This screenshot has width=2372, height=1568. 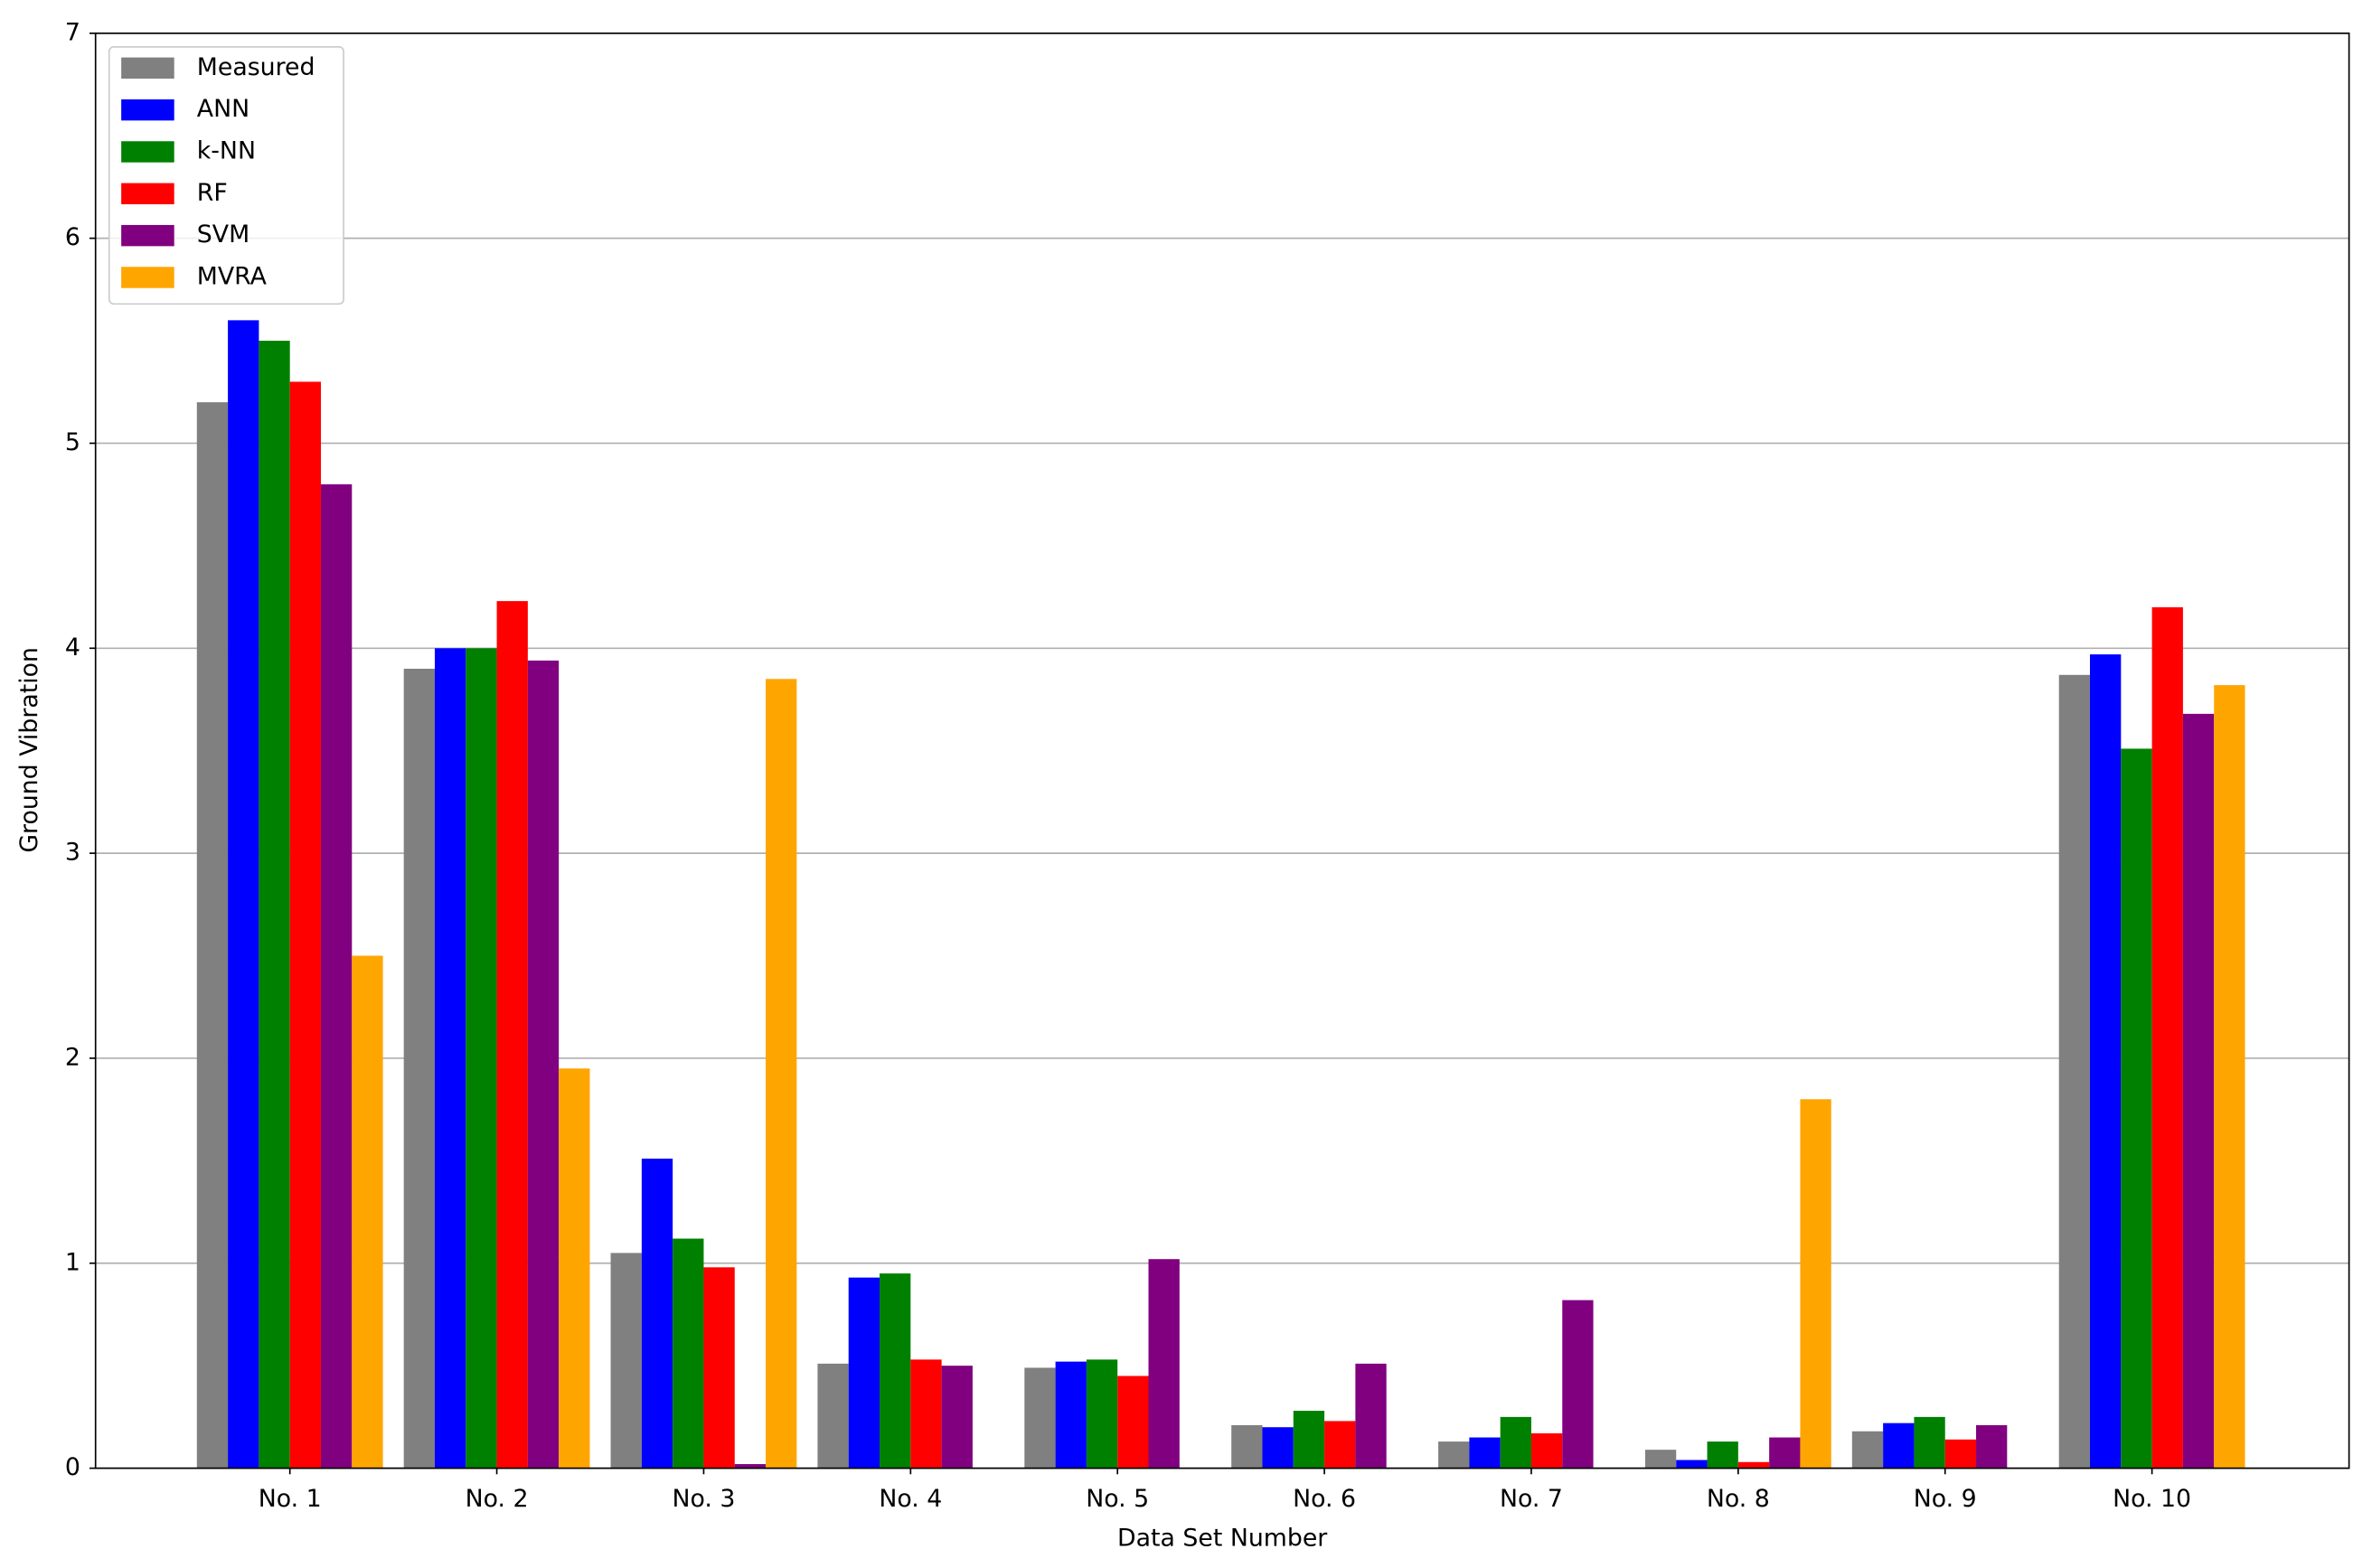 I want to click on y-tick-label: 1, so click(x=72, y=1262).